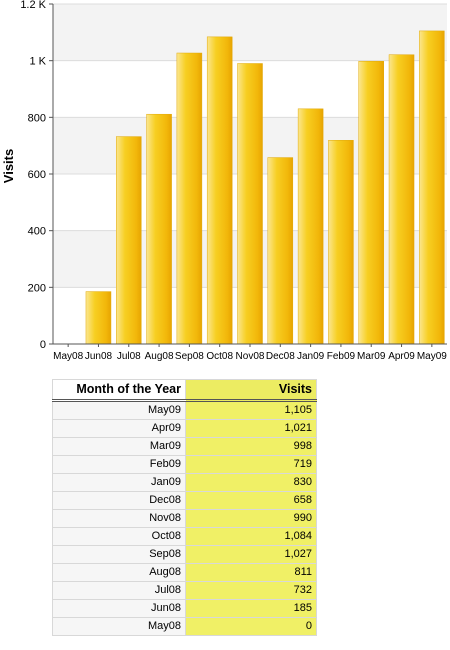  What do you see at coordinates (119, 536) in the screenshot?
I see `row-month: Oct08` at bounding box center [119, 536].